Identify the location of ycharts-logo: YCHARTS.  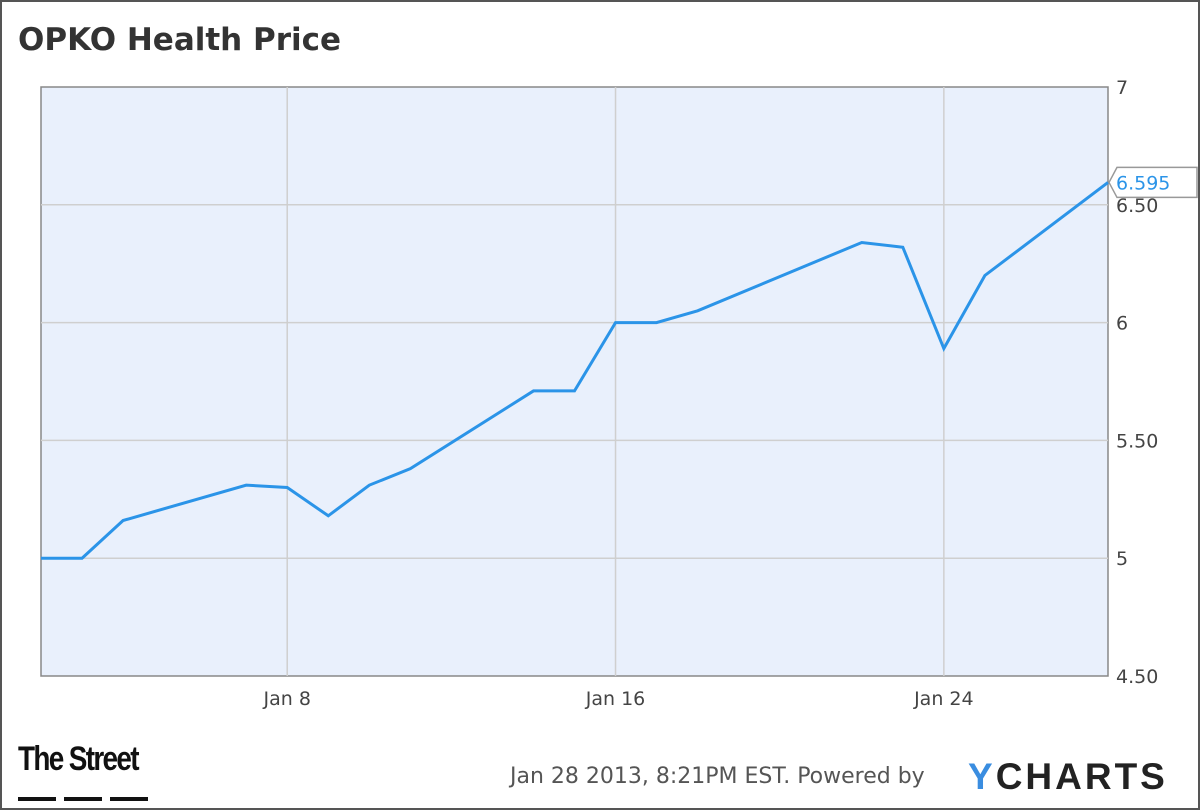
(1068, 777).